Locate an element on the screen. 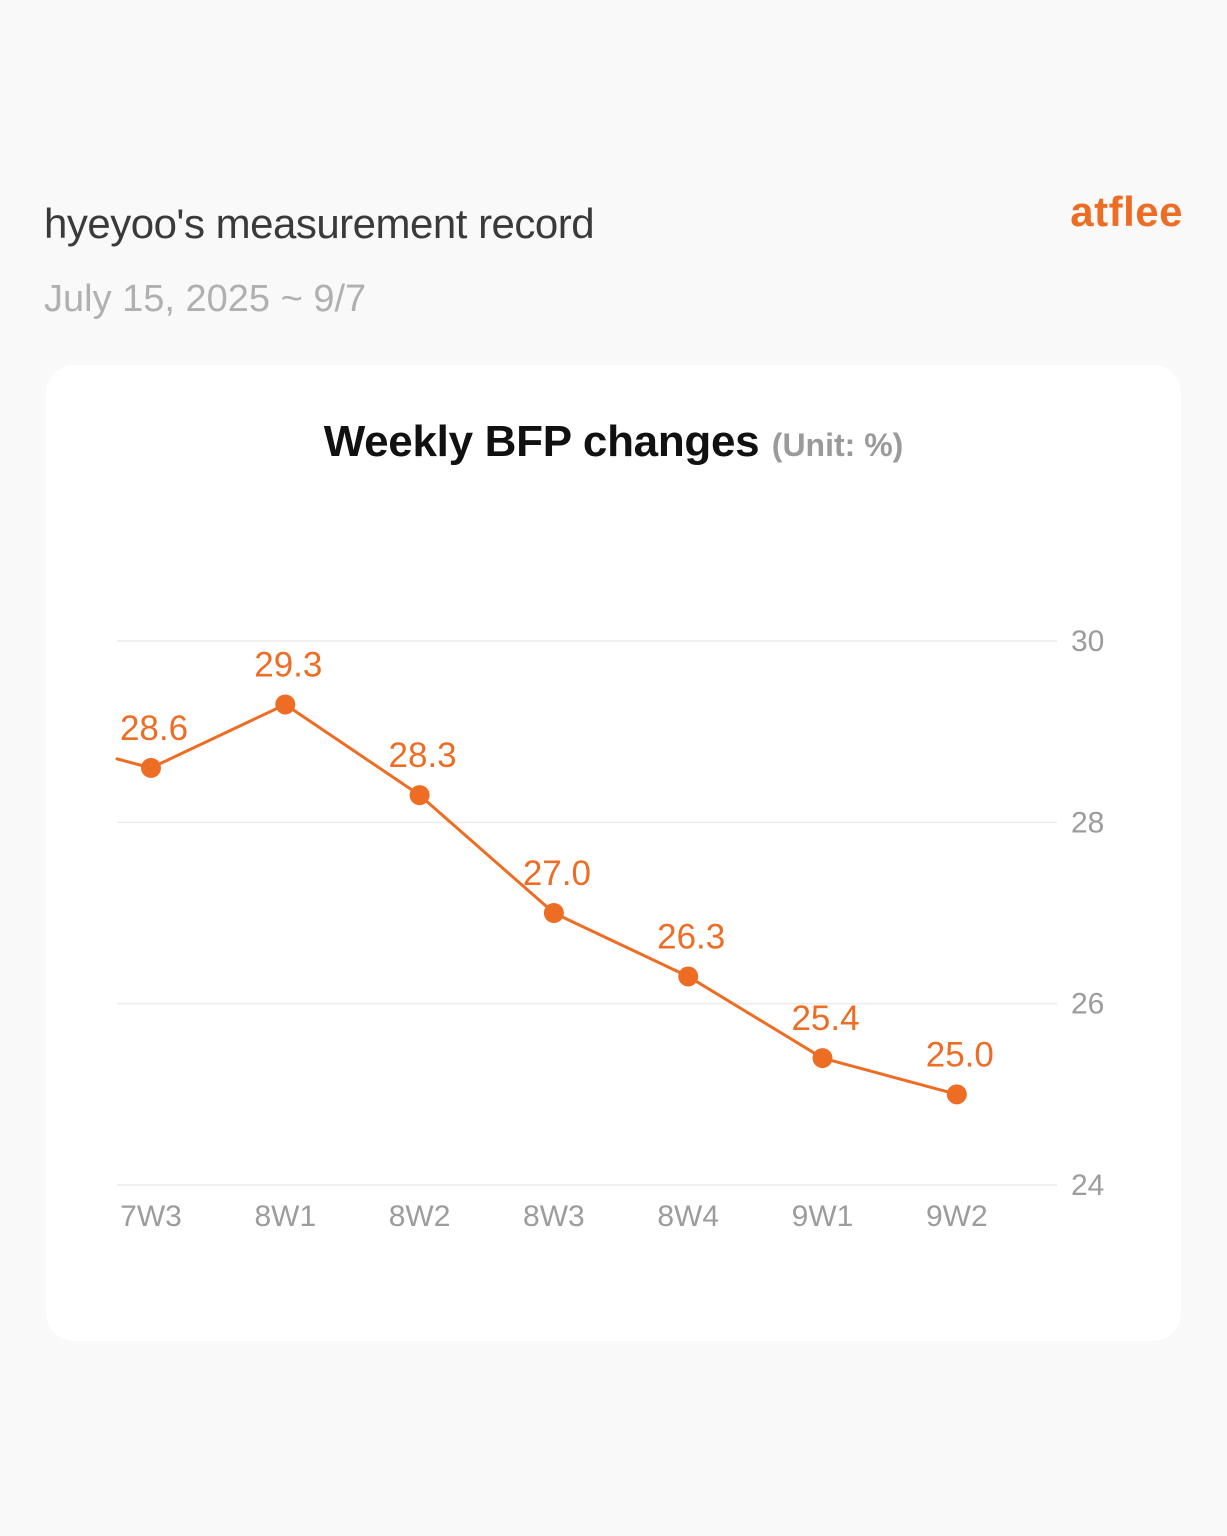 The image size is (1227, 1536). y-tick-label: 28 is located at coordinates (1087, 822).